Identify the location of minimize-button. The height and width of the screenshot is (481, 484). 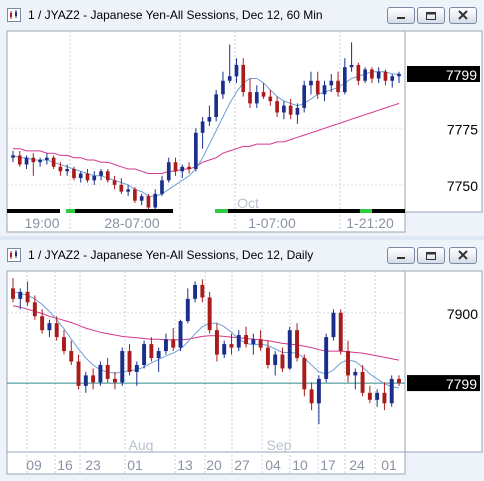
(401, 15).